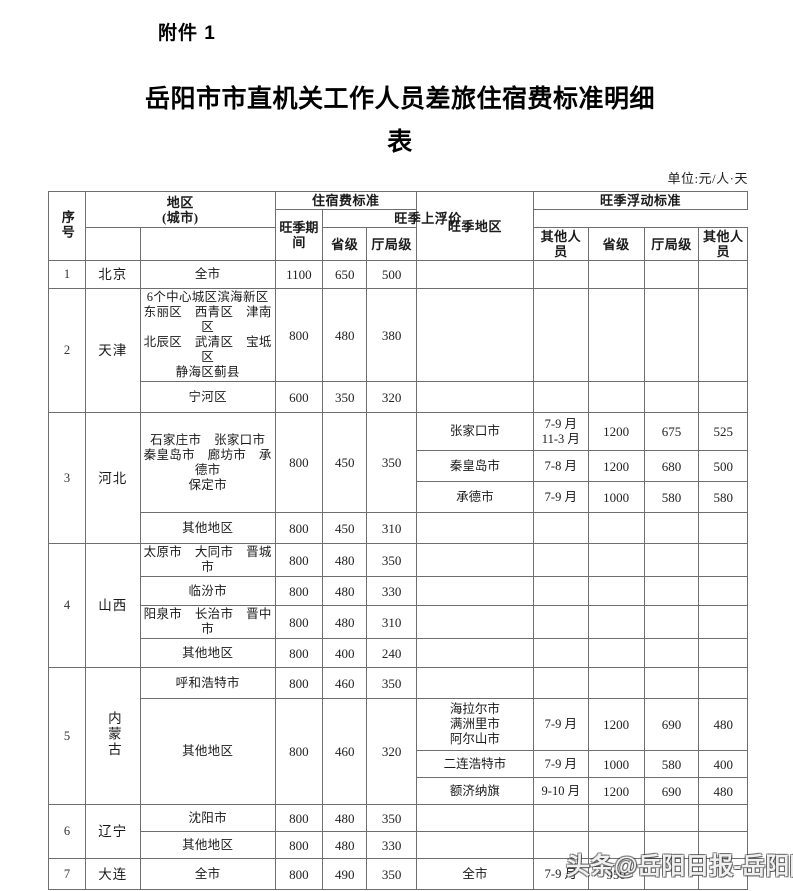 The image size is (793, 891). I want to click on table-row: 其他地区 800 400 240, so click(398, 653).